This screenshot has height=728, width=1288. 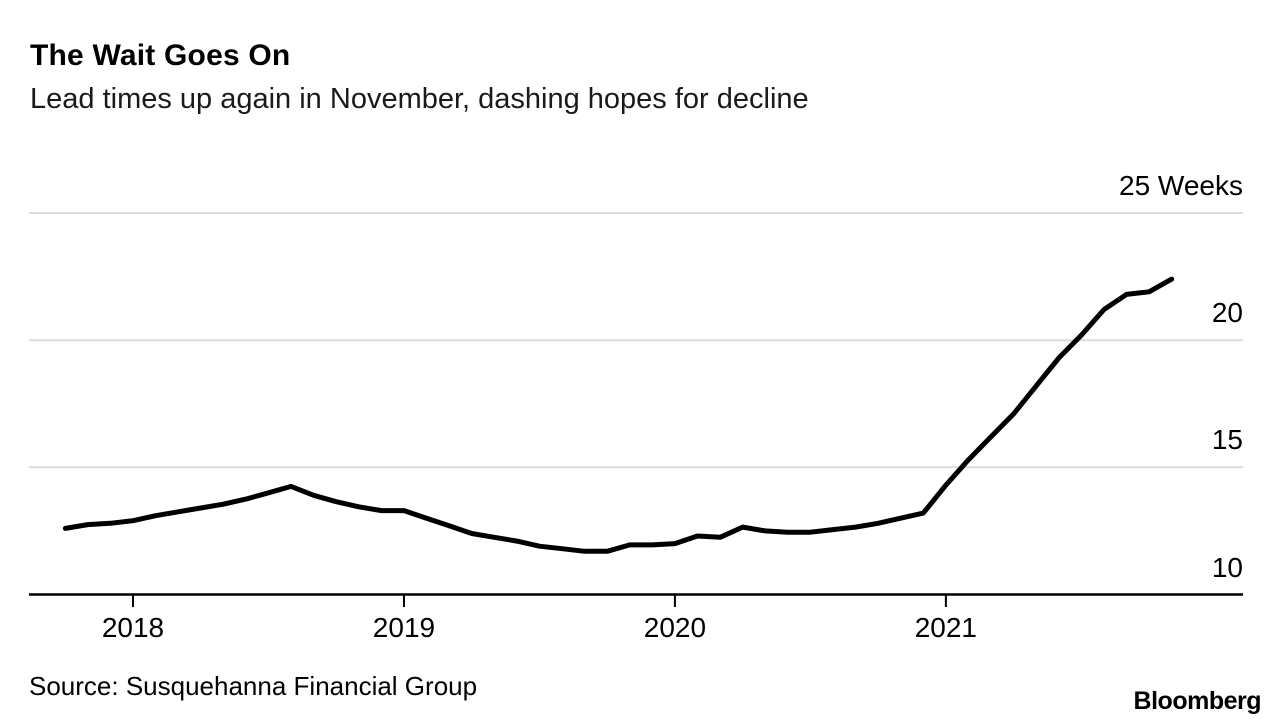 I want to click on x-tick-label-2018: 2018, so click(x=133, y=627).